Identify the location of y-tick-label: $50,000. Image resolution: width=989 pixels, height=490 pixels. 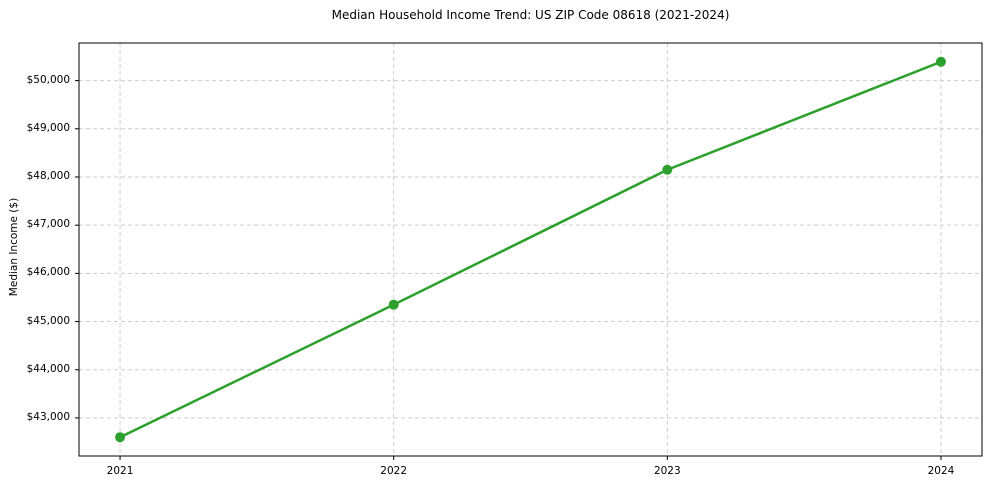
(48, 79).